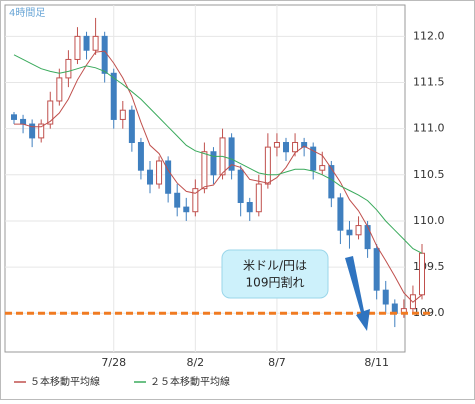 Image resolution: width=475 pixels, height=404 pixels. What do you see at coordinates (429, 35) in the screenshot?
I see `y-tick-label: 112.0` at bounding box center [429, 35].